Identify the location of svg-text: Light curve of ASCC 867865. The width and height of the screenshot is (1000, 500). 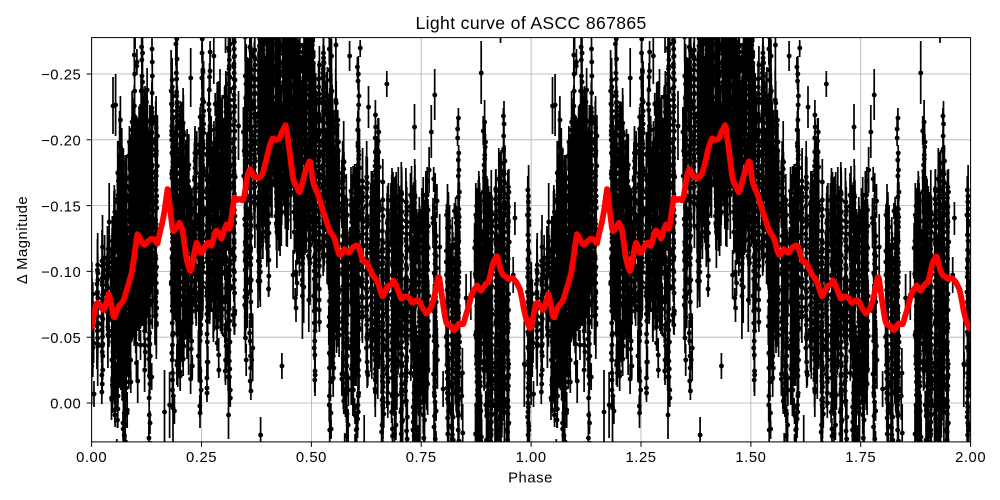
(531, 23).